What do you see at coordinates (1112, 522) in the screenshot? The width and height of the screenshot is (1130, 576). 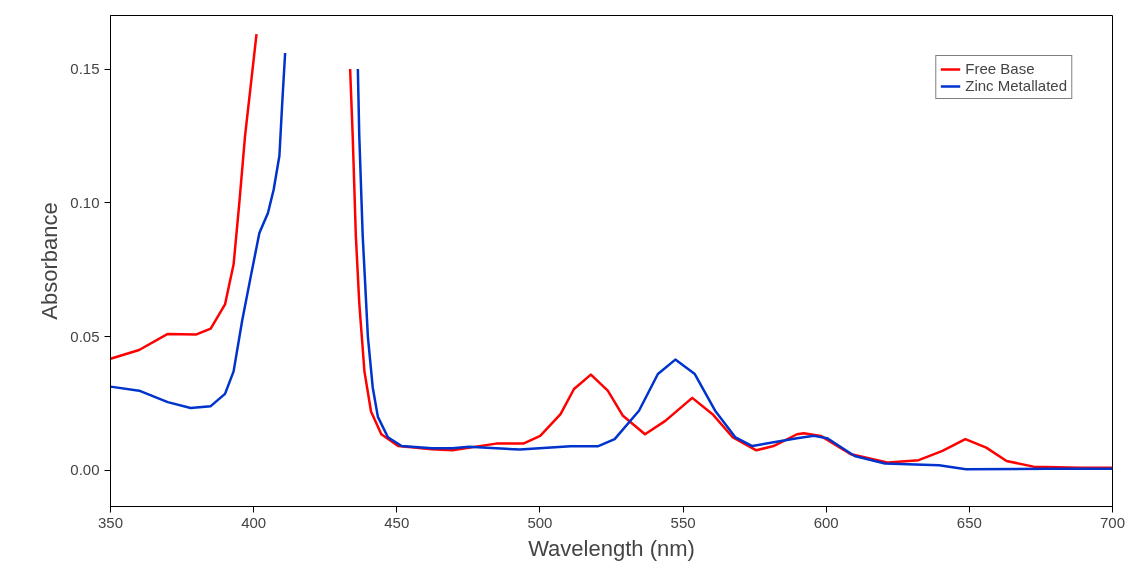 I see `x-tick-label: 700` at bounding box center [1112, 522].